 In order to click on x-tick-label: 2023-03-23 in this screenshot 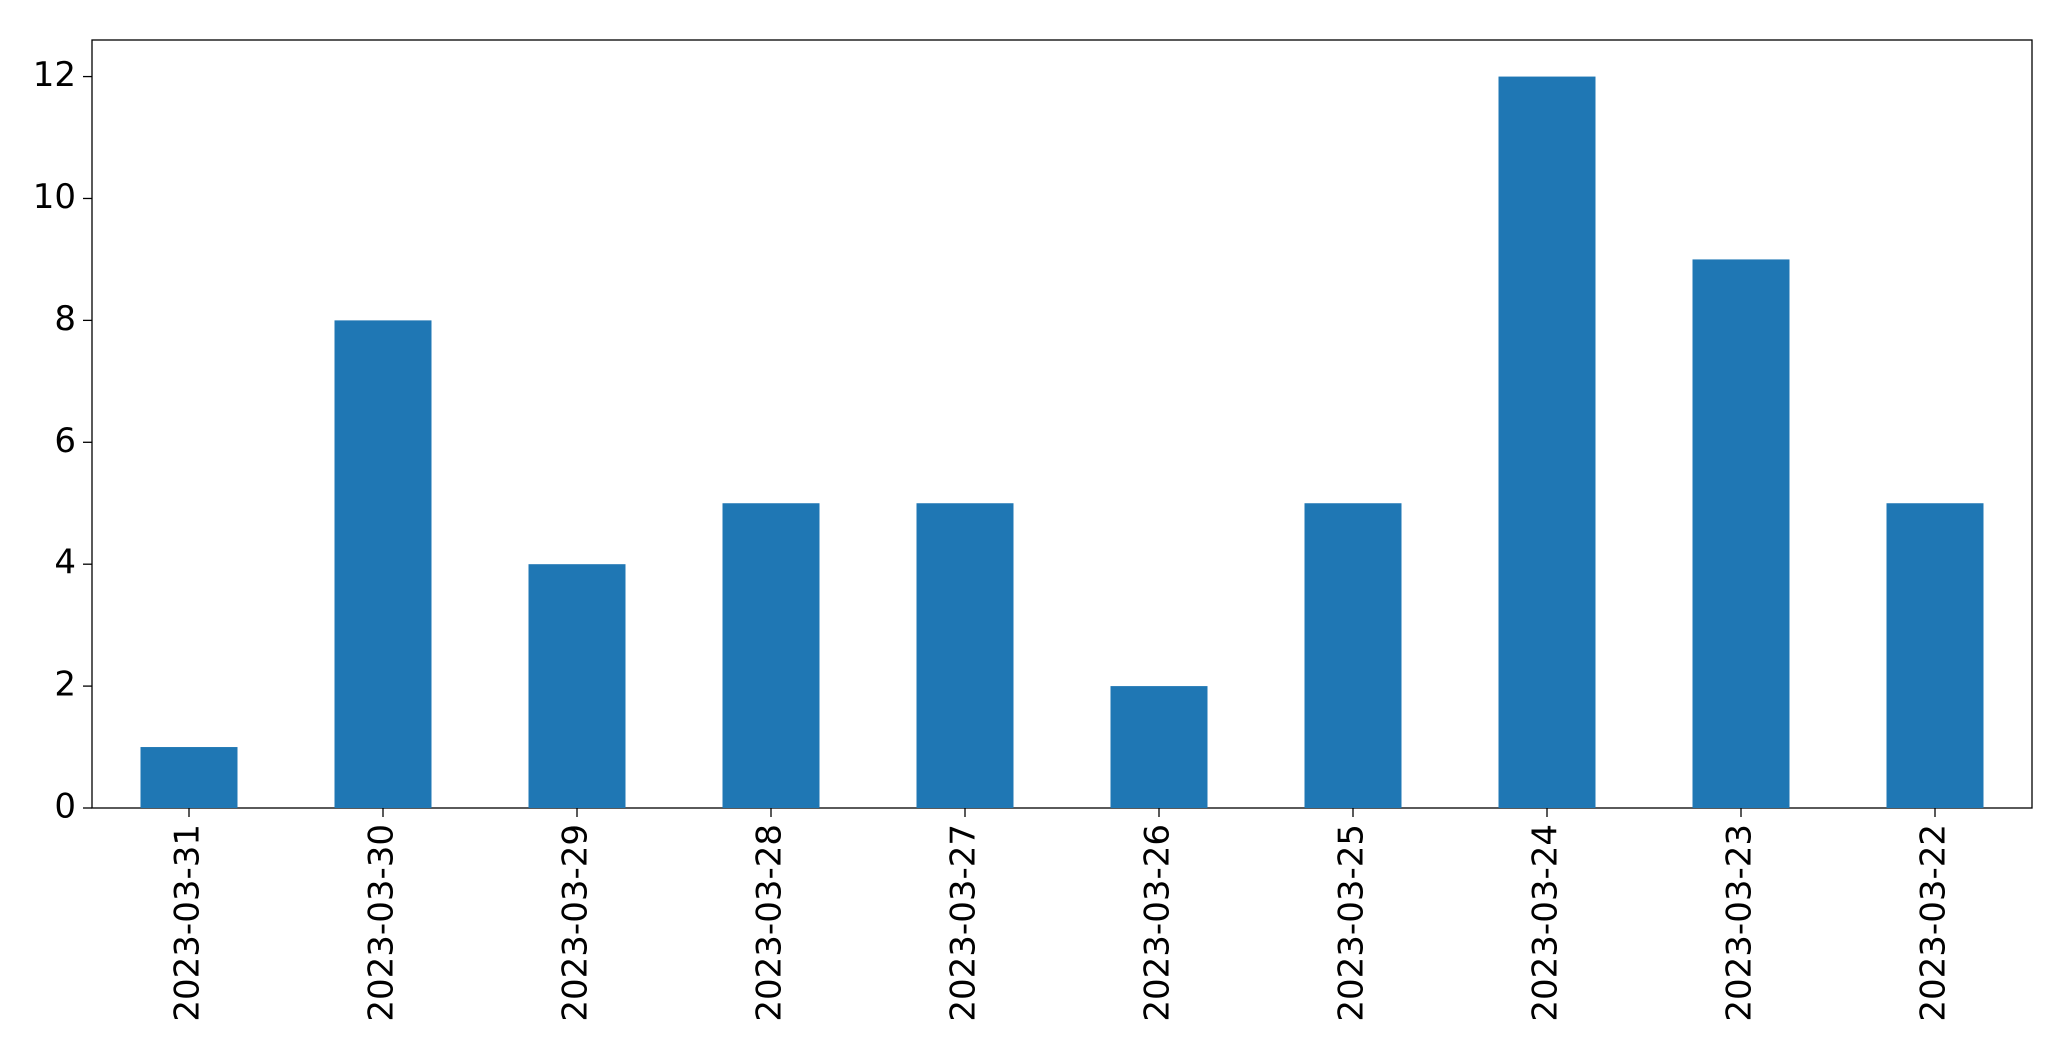, I will do `click(1740, 923)`.